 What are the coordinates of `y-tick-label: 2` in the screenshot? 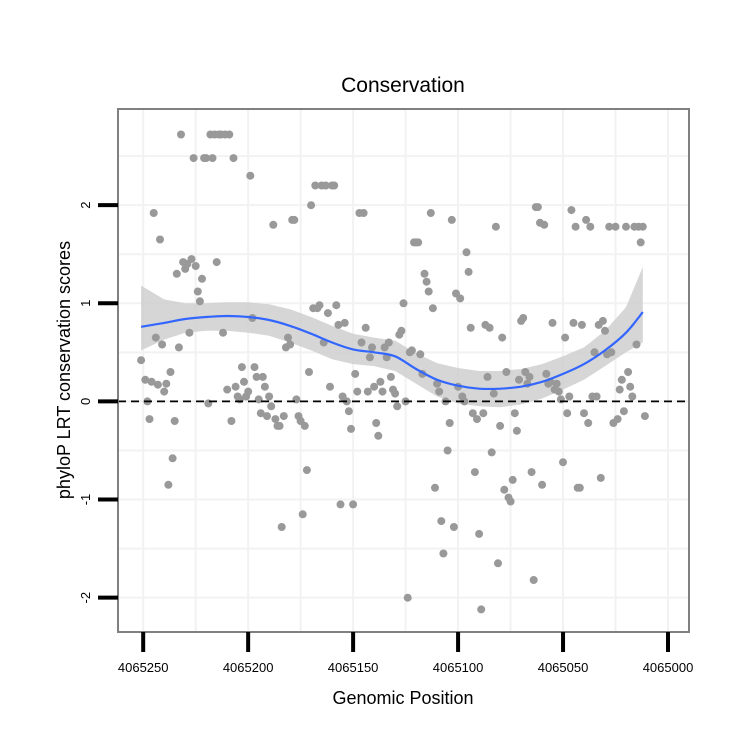 It's located at (85, 205).